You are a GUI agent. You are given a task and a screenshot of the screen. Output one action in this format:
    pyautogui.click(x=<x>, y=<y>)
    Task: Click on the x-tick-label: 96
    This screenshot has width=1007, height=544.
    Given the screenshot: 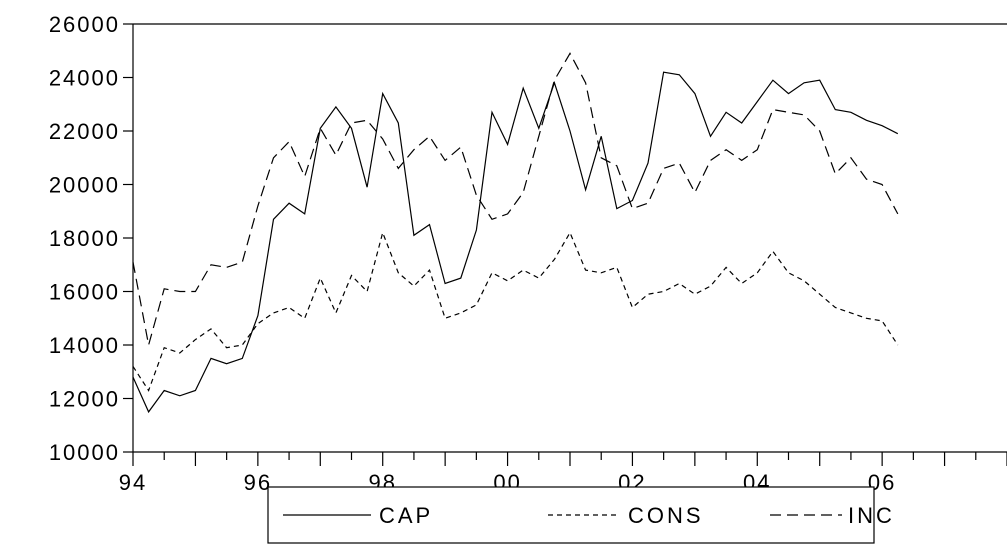 What is the action you would take?
    pyautogui.click(x=258, y=482)
    